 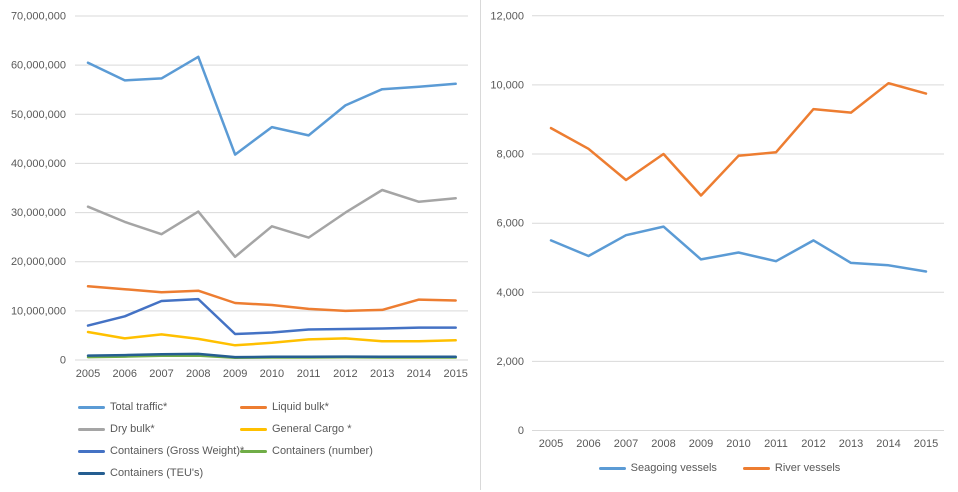 What do you see at coordinates (159, 429) in the screenshot?
I see `legend-item-dry-bulk: Dry bulk*` at bounding box center [159, 429].